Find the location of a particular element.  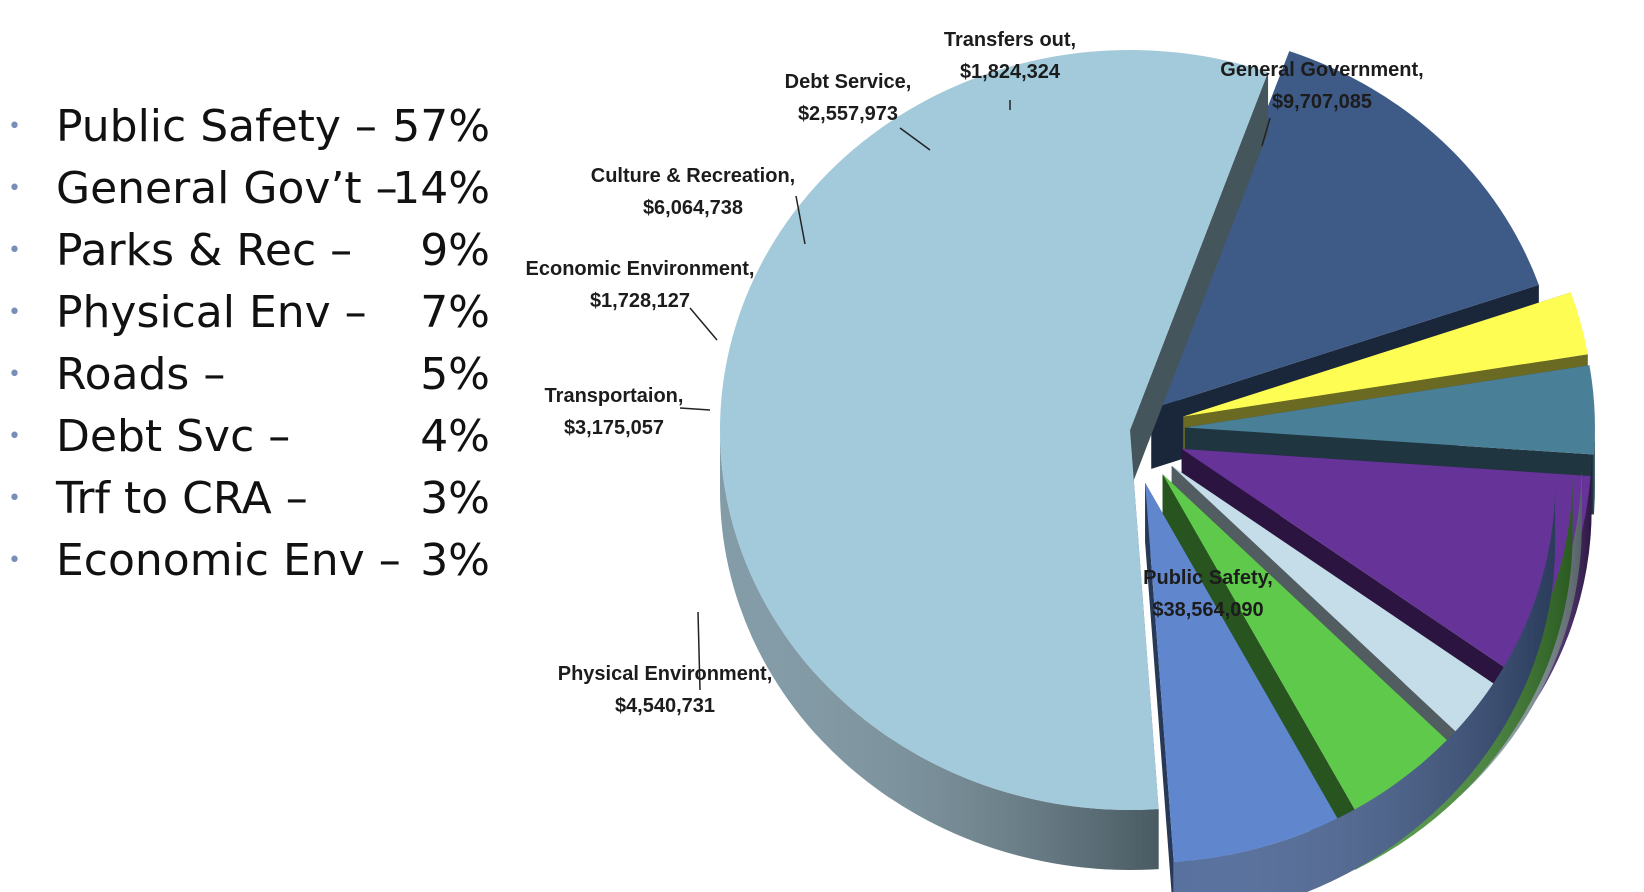

slice-label: Public Safety, $38,564,090 is located at coordinates (1208, 594).